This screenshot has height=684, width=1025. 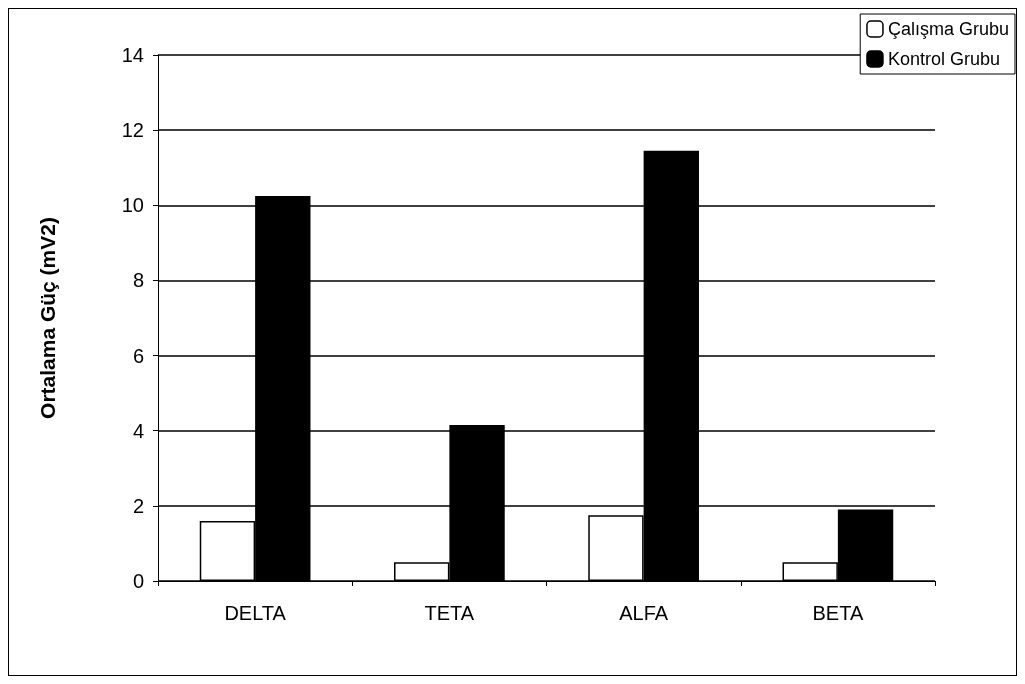 What do you see at coordinates (138, 355) in the screenshot?
I see `y-tick-label: 6` at bounding box center [138, 355].